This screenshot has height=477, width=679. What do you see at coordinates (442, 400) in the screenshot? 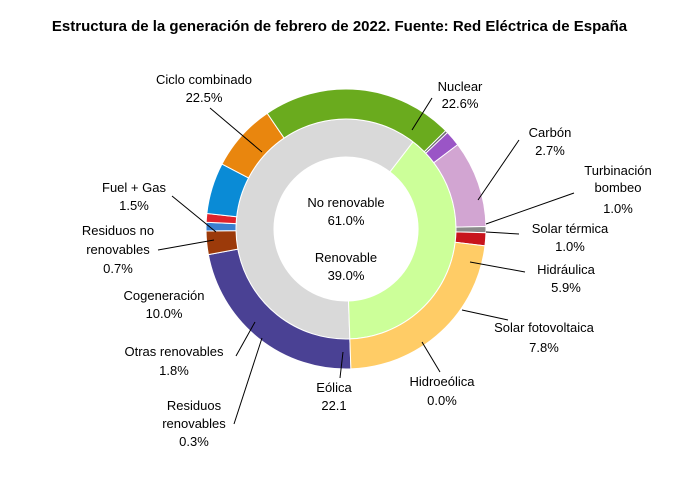
I see `label-hidroeolica-value: 0.0%` at bounding box center [442, 400].